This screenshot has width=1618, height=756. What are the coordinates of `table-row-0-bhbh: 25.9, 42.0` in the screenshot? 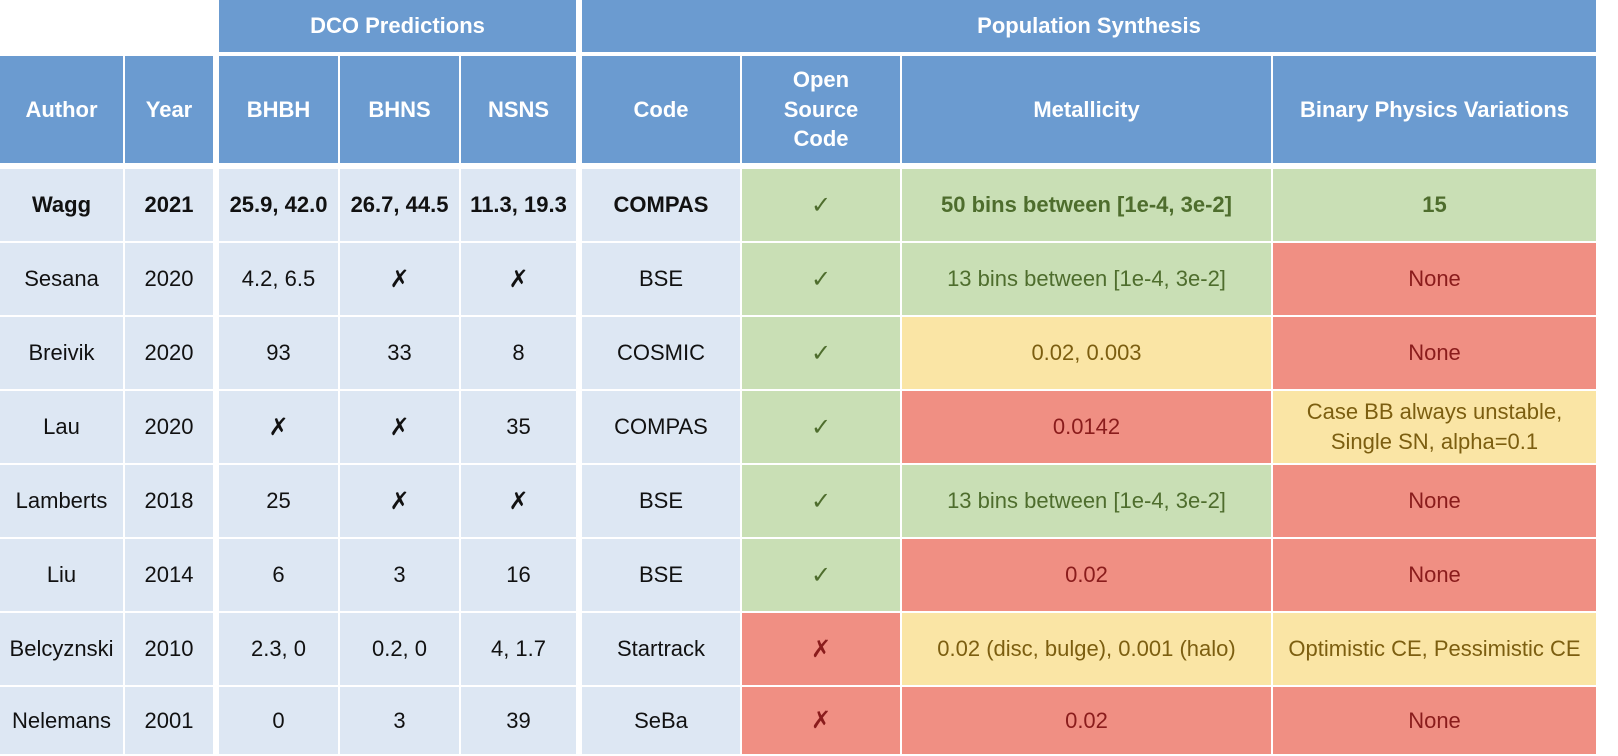 It's located at (279, 206).